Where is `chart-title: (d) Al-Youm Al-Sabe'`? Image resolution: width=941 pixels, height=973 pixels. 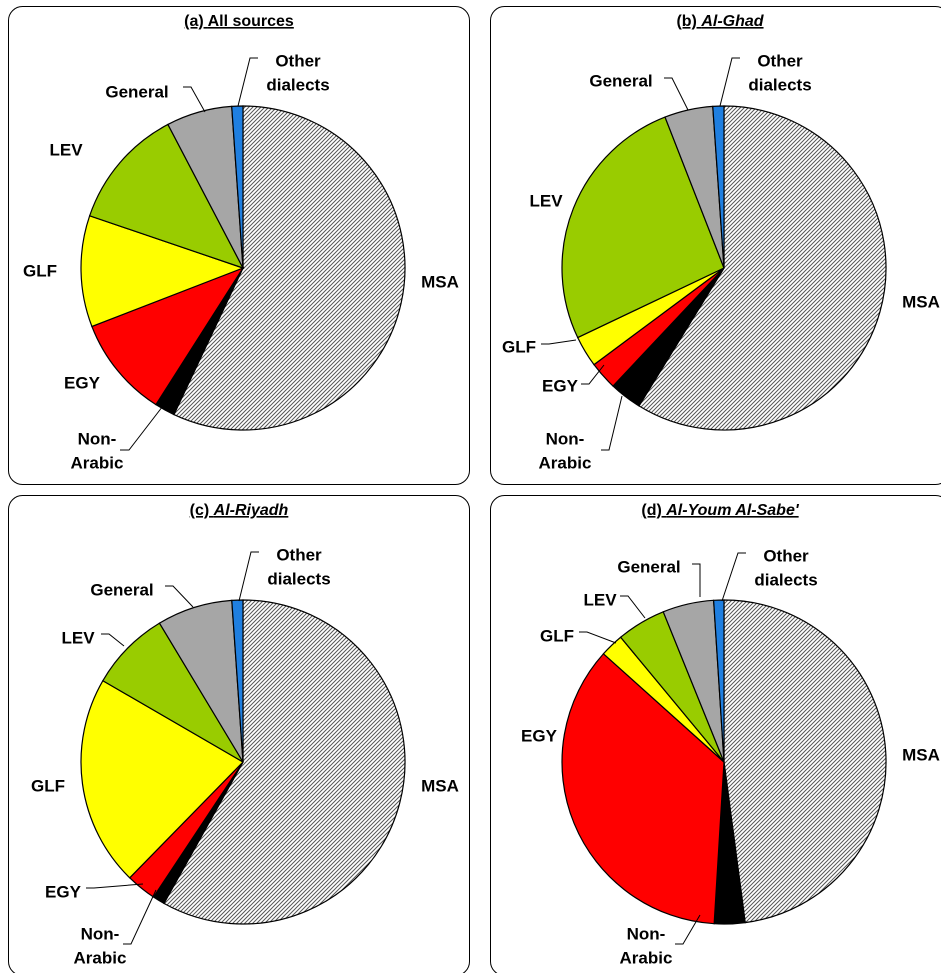
chart-title: (d) Al-Youm Al-Sabe' is located at coordinates (720, 510).